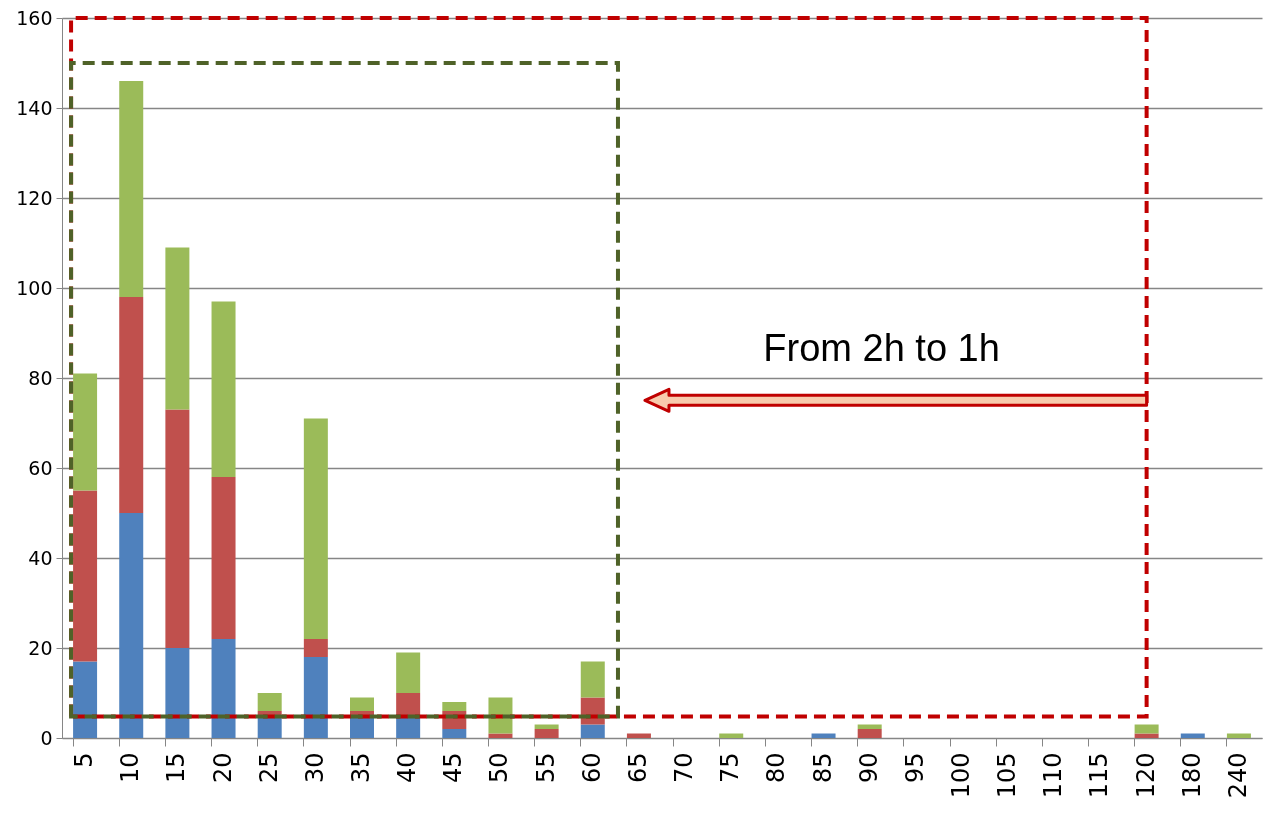 Image resolution: width=1268 pixels, height=822 pixels. Describe the element at coordinates (499, 768) in the screenshot. I see `x-tick-label: 50` at that location.